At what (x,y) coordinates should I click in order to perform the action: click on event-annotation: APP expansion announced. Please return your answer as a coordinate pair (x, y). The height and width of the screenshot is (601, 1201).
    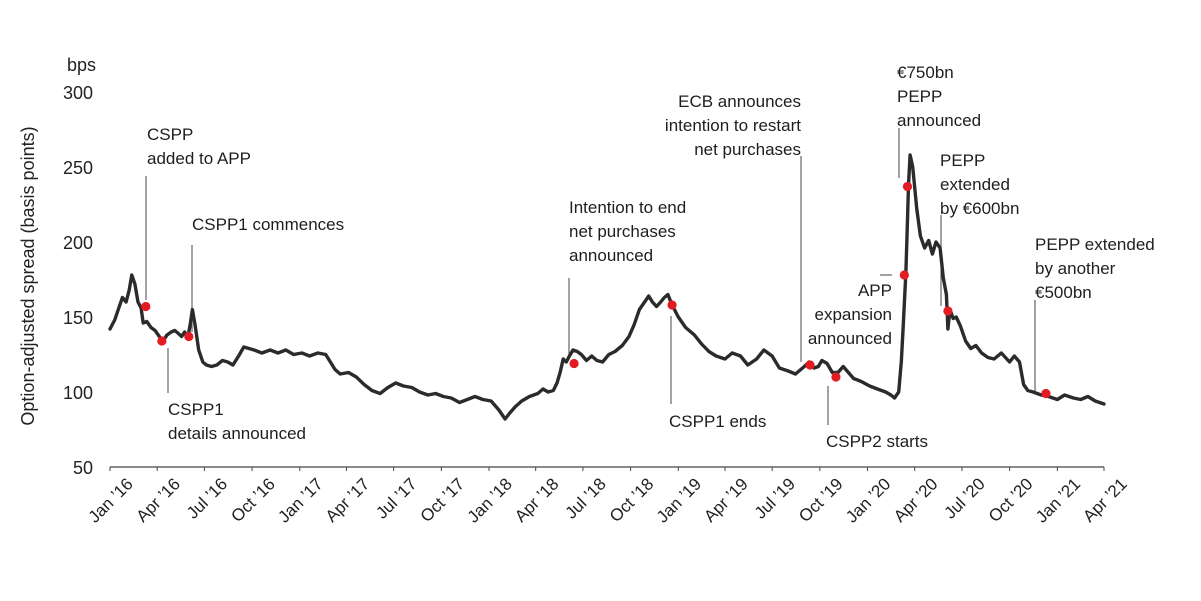
    Looking at the image, I should click on (850, 314).